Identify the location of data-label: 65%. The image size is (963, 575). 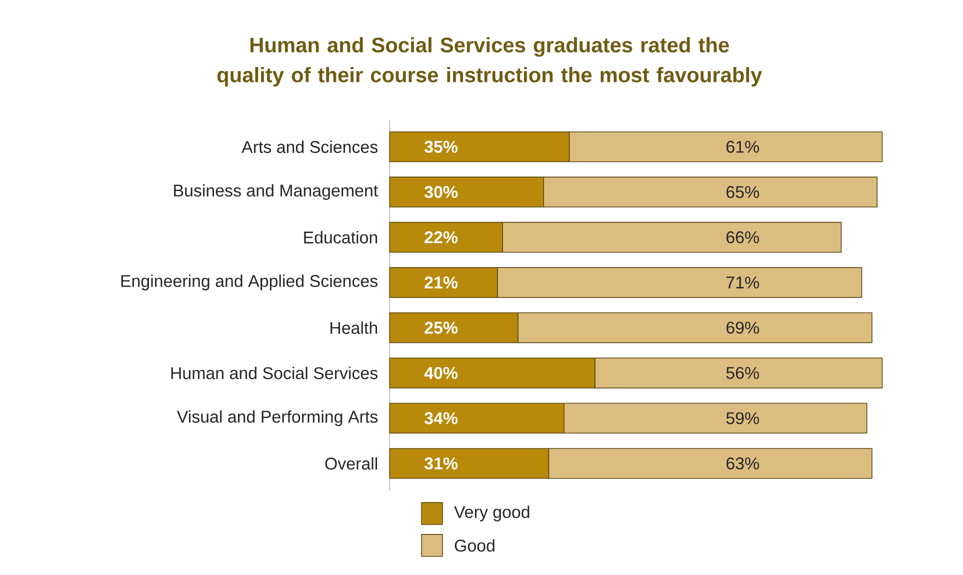
(742, 192).